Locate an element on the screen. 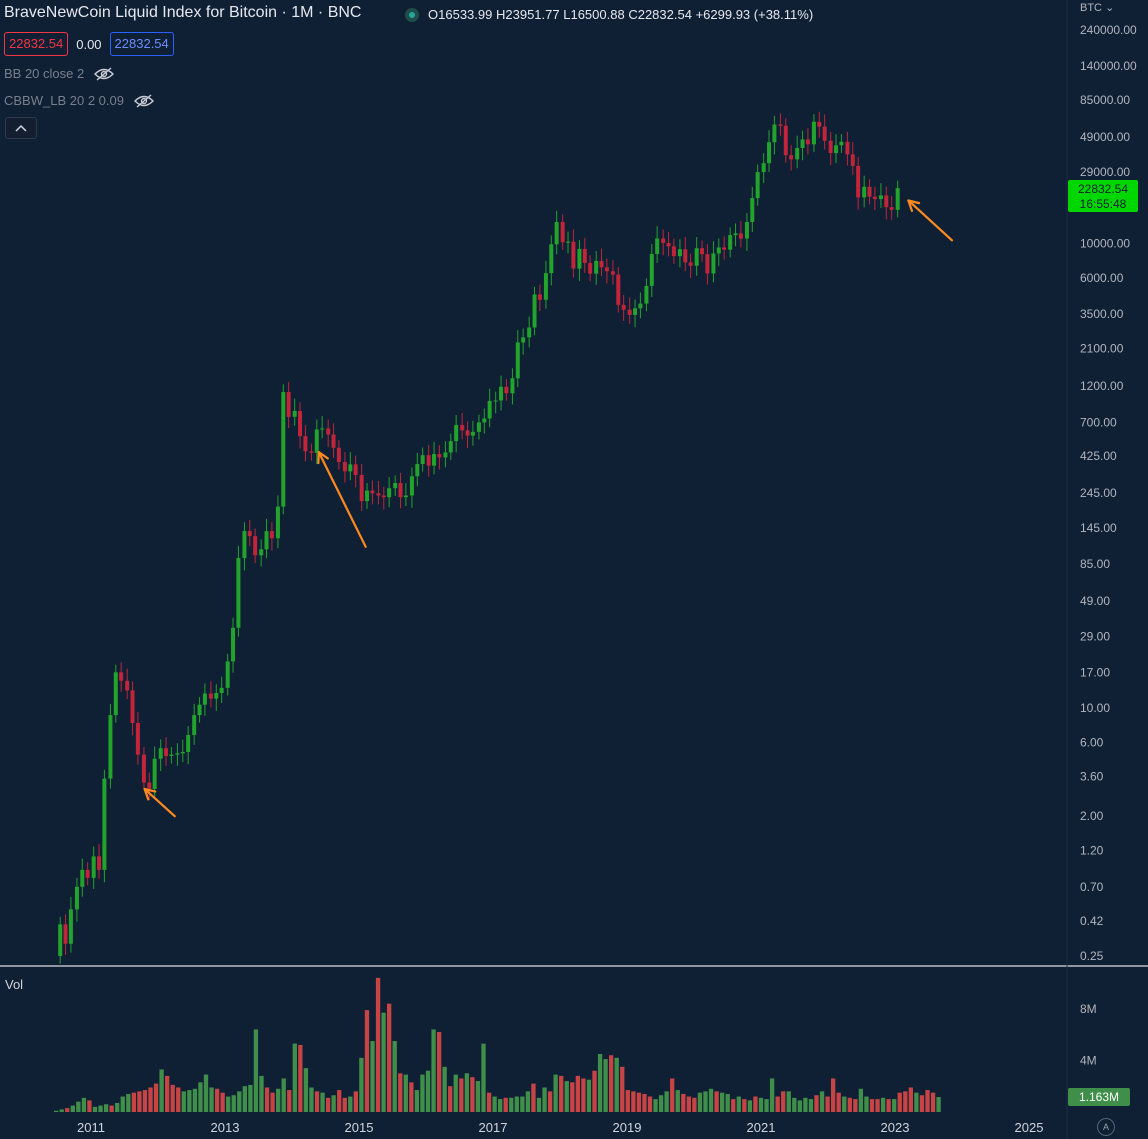 The width and height of the screenshot is (1148, 1139). countdown-value: 16:55:48 is located at coordinates (1103, 204).